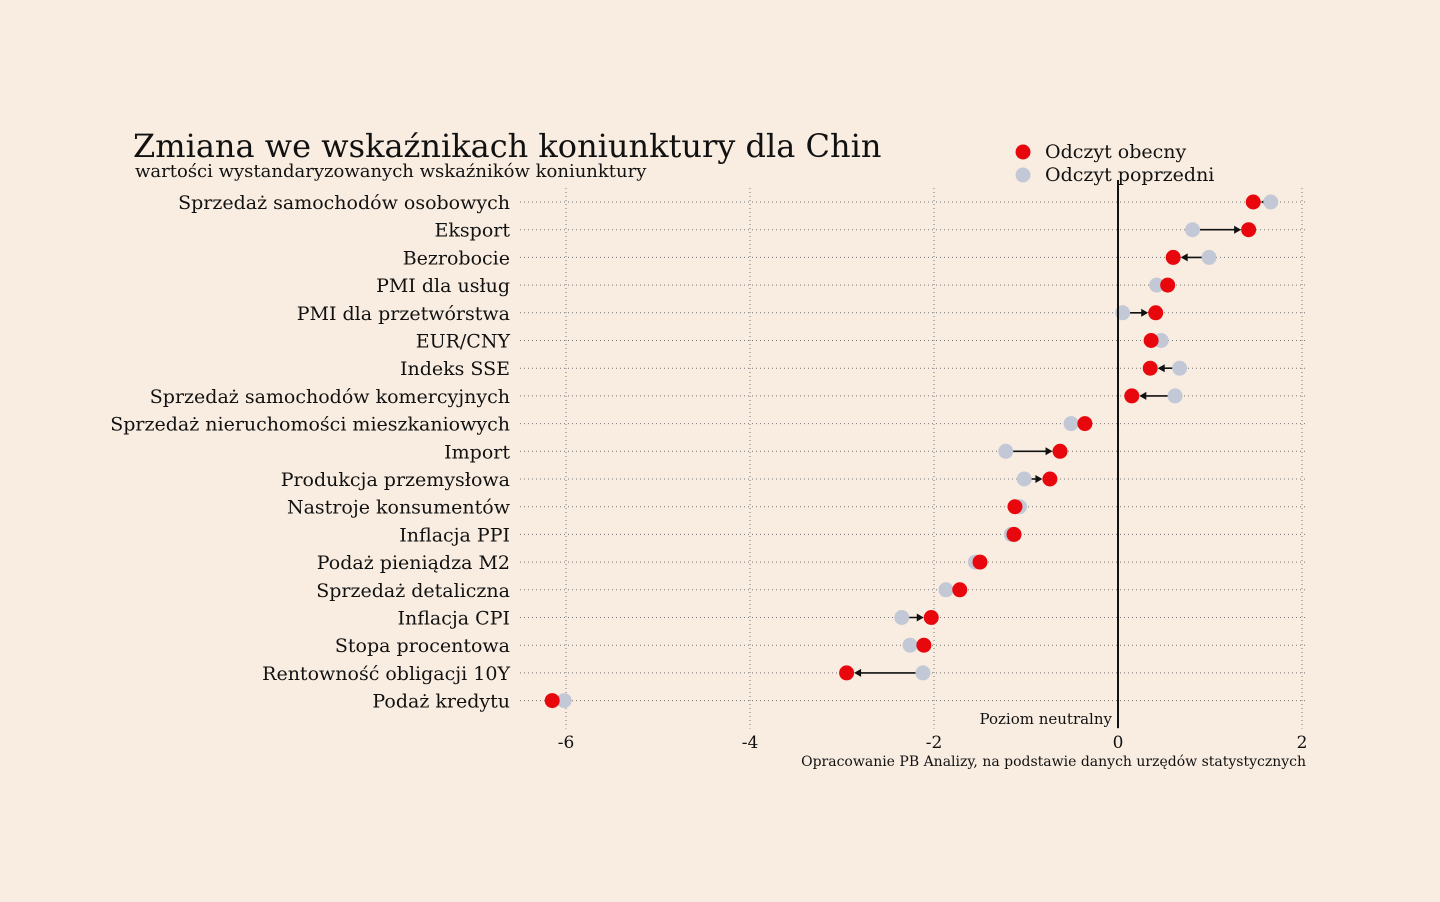 Image resolution: width=1440 pixels, height=902 pixels. Describe the element at coordinates (395, 480) in the screenshot. I see `category-label: Produkcja przemysłowa` at that location.